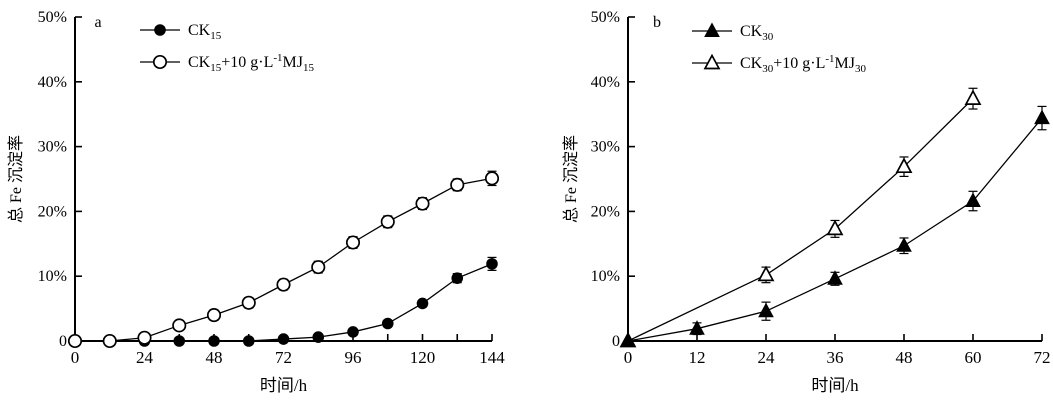 The height and width of the screenshot is (408, 1053). I want to click on legend-label: CK30, so click(757, 33).